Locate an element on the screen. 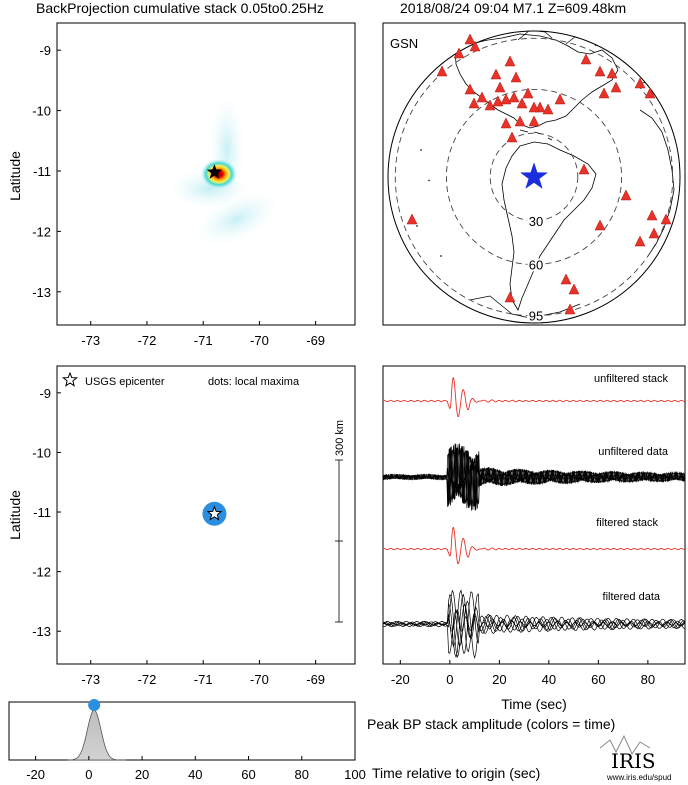 The height and width of the screenshot is (785, 688). filtered-stack-trace is located at coordinates (533, 545).